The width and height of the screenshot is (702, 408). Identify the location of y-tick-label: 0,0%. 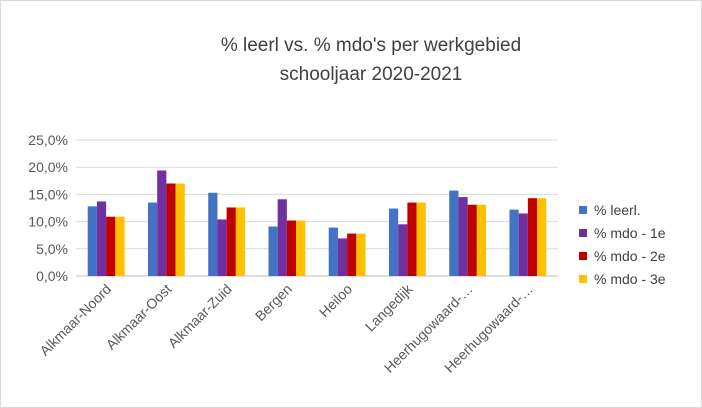
(52, 276).